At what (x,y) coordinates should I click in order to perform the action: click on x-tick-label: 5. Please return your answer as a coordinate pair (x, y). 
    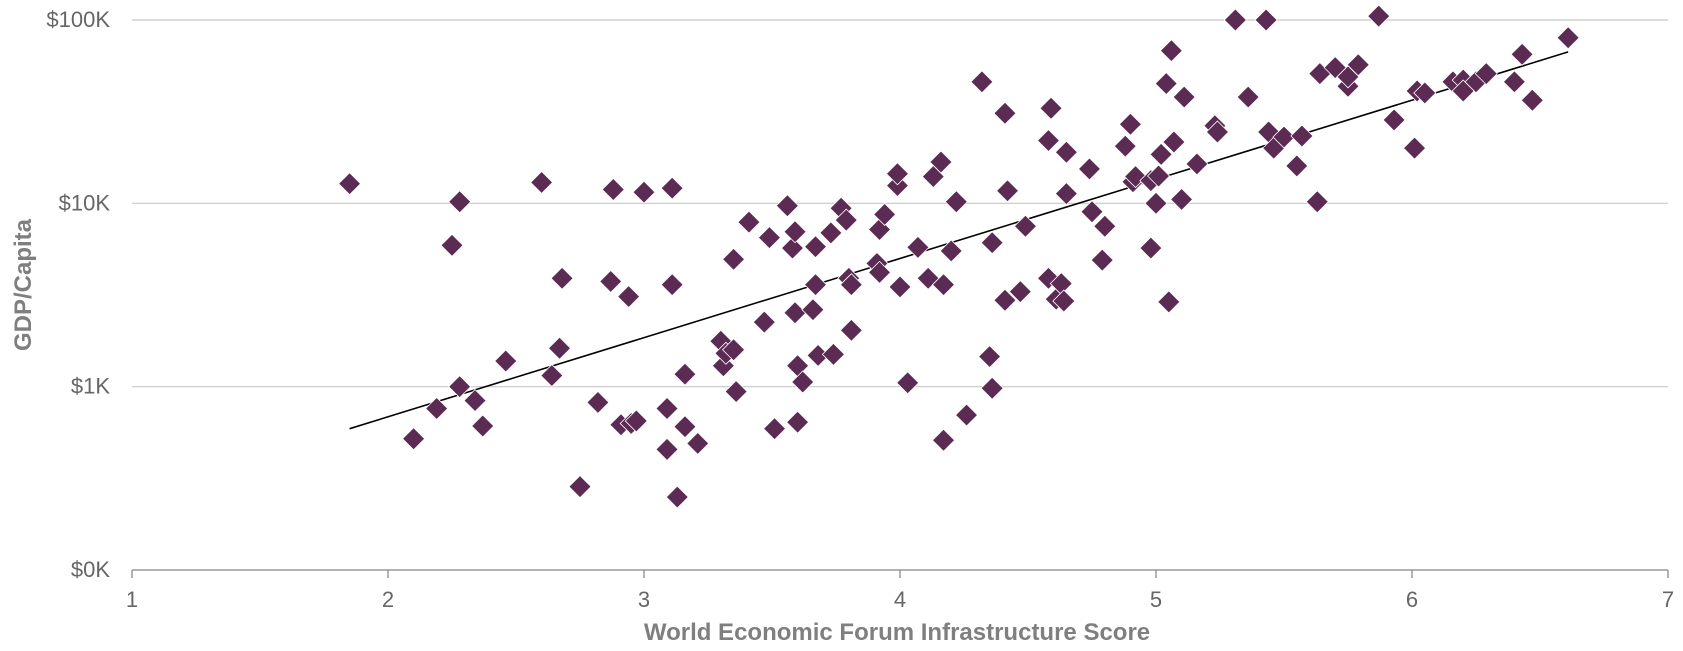
    Looking at the image, I should click on (1156, 599).